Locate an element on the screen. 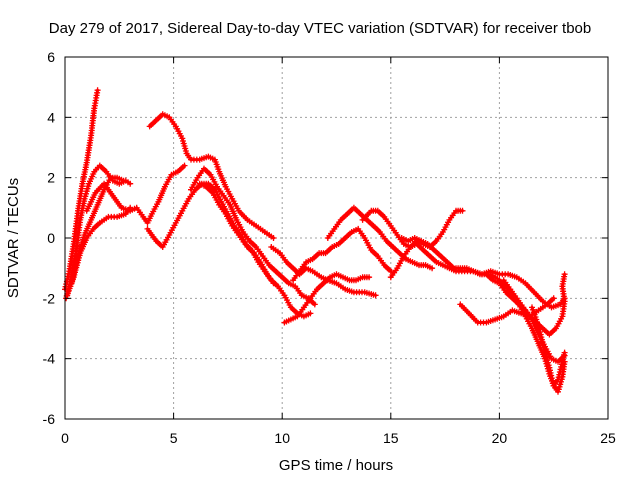 This screenshot has height=480, width=640. y-tick-label: 6 is located at coordinates (51, 57).